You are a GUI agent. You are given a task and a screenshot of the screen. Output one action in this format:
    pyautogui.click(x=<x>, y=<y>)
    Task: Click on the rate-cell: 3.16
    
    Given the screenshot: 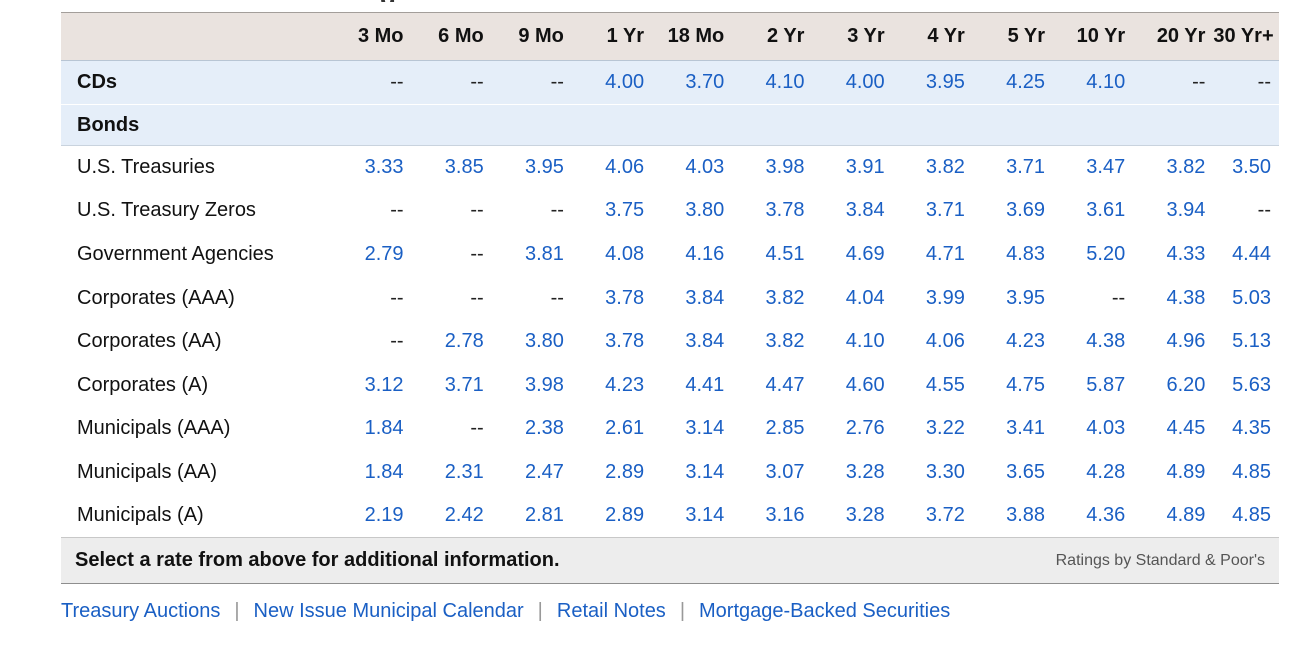 What is the action you would take?
    pyautogui.click(x=785, y=515)
    